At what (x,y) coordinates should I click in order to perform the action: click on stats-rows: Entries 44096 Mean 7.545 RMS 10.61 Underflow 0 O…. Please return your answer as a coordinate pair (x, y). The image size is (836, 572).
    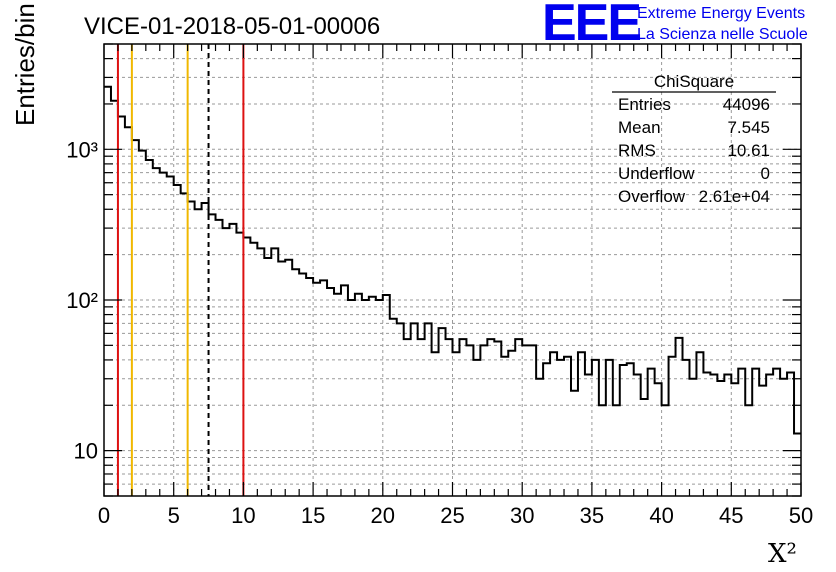
    Looking at the image, I should click on (694, 150).